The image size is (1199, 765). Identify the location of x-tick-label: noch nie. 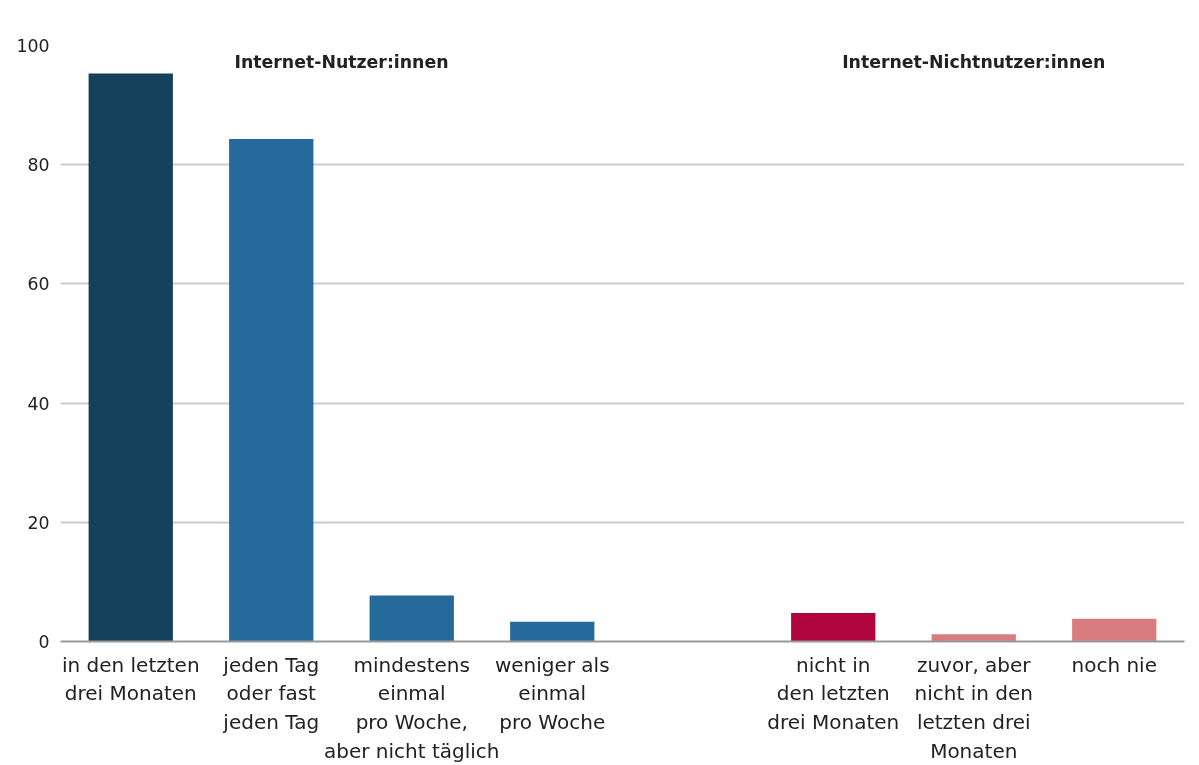
(1114, 664).